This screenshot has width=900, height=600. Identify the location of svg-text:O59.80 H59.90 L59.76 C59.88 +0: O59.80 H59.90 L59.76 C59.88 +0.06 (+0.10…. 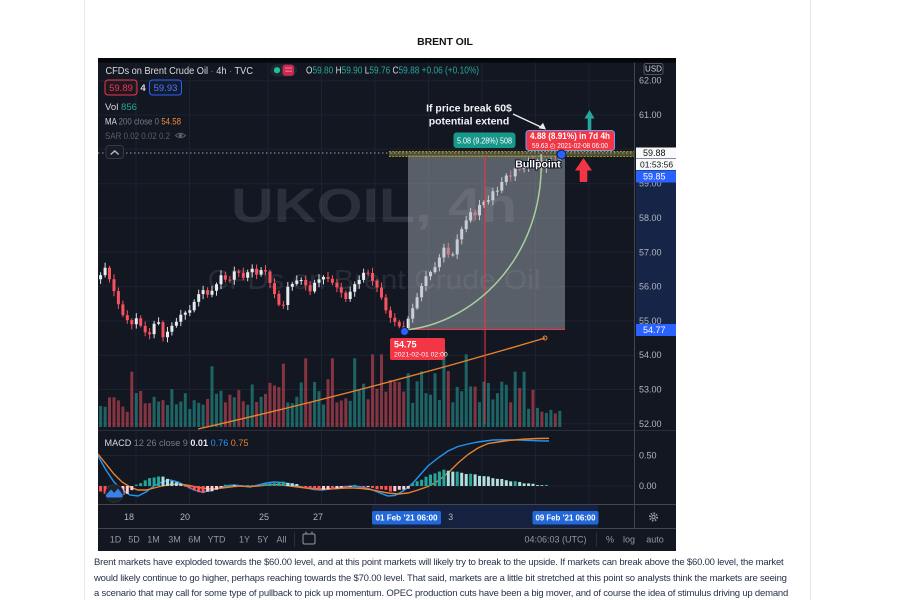
(392, 71).